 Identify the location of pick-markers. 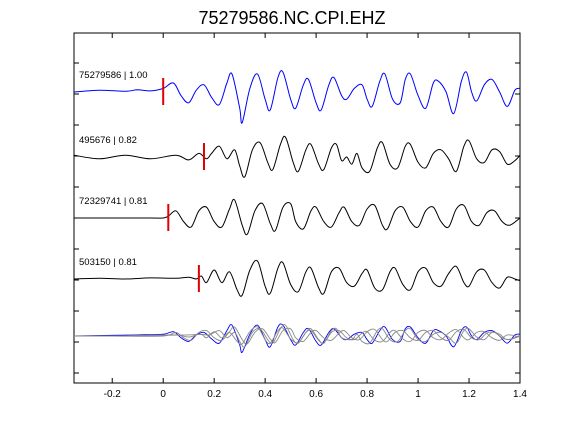
(183, 185).